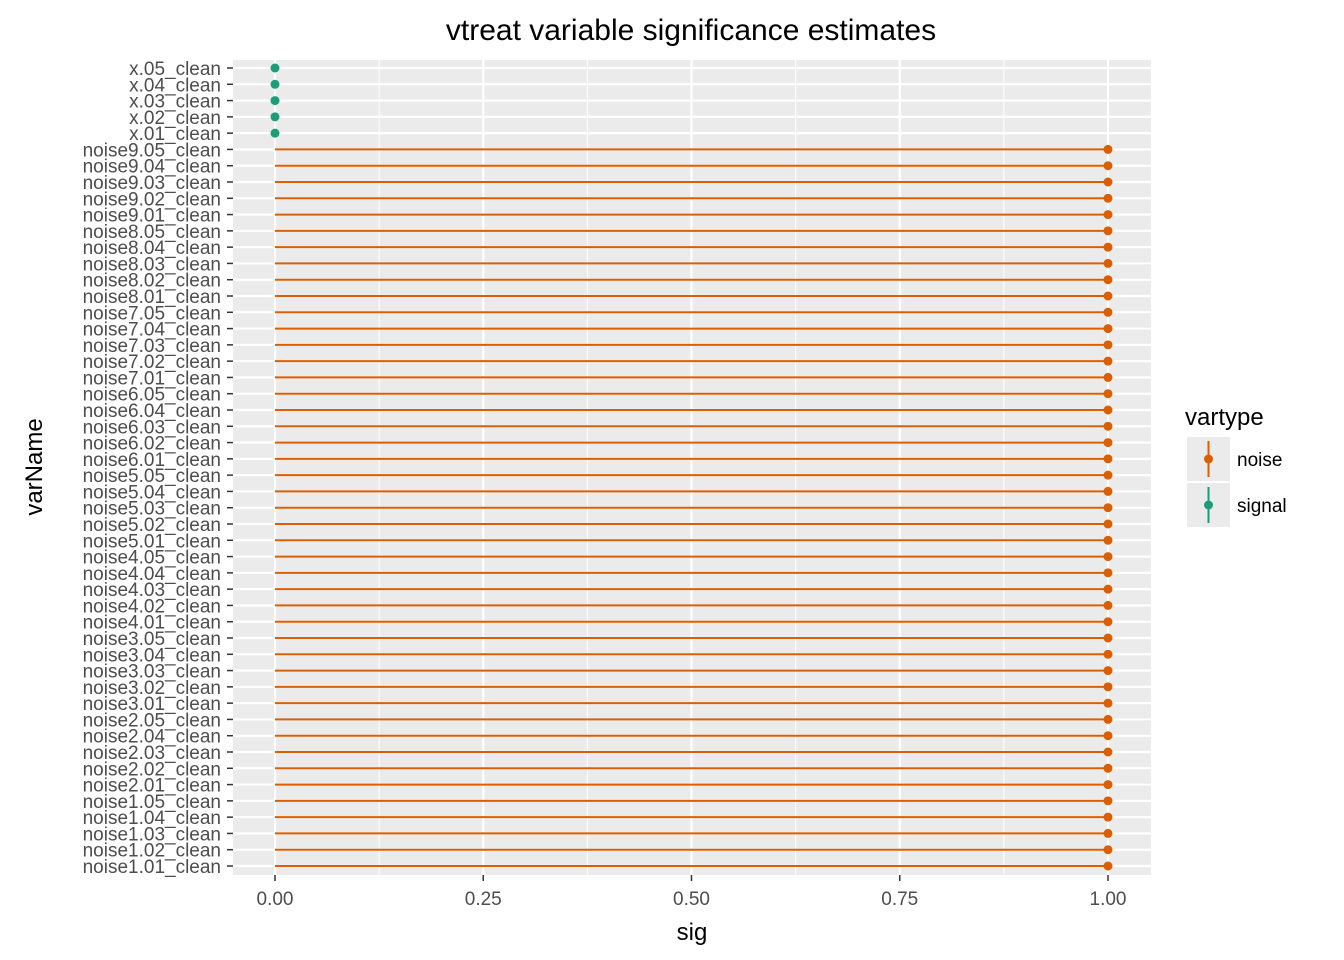 This screenshot has height=960, width=1344. I want to click on y-tick-label: noise1.04_clean, so click(152, 818).